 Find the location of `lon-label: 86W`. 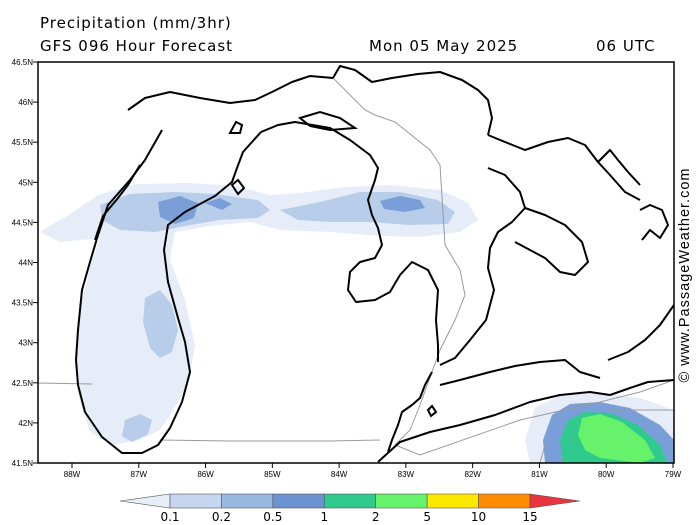

lon-label: 86W is located at coordinates (205, 474).